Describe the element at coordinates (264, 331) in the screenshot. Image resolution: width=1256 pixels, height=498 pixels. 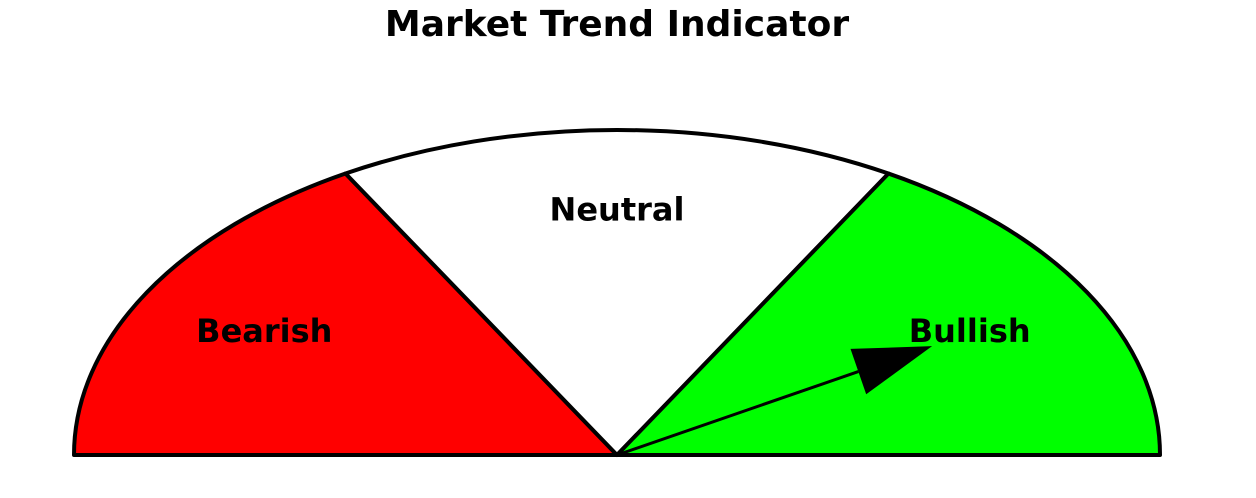
I see `zone-label-bearish: Bearish` at that location.